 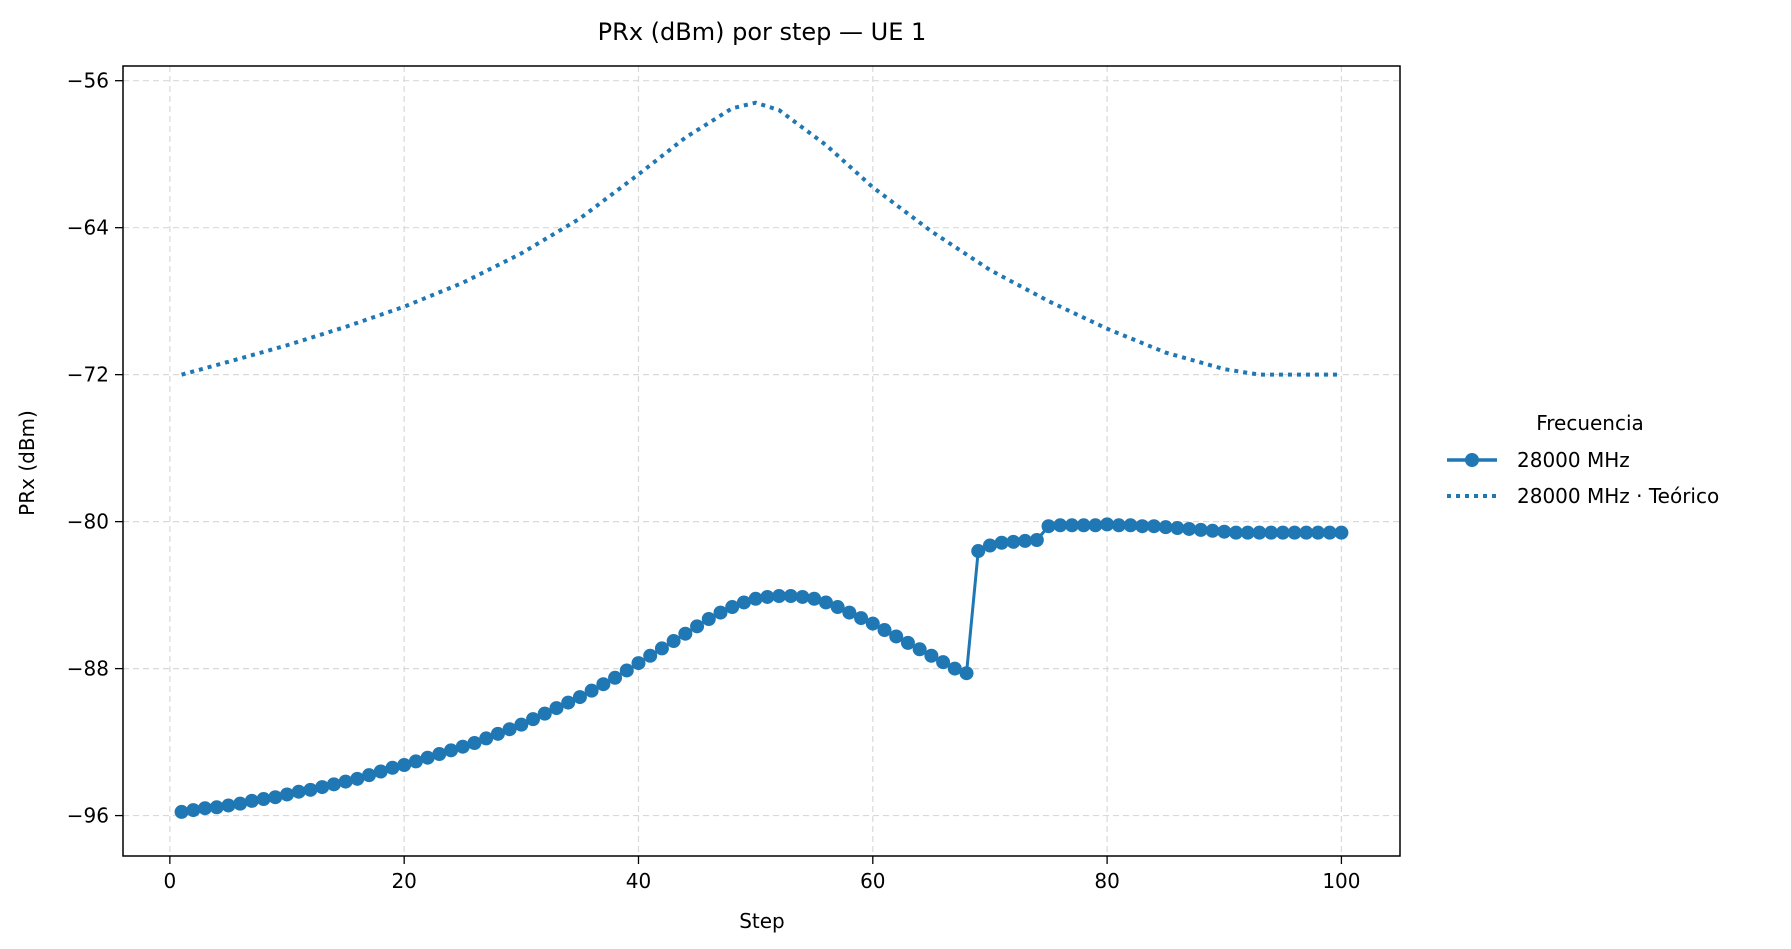 What do you see at coordinates (88, 228) in the screenshot?
I see `y-tick-label: −64` at bounding box center [88, 228].